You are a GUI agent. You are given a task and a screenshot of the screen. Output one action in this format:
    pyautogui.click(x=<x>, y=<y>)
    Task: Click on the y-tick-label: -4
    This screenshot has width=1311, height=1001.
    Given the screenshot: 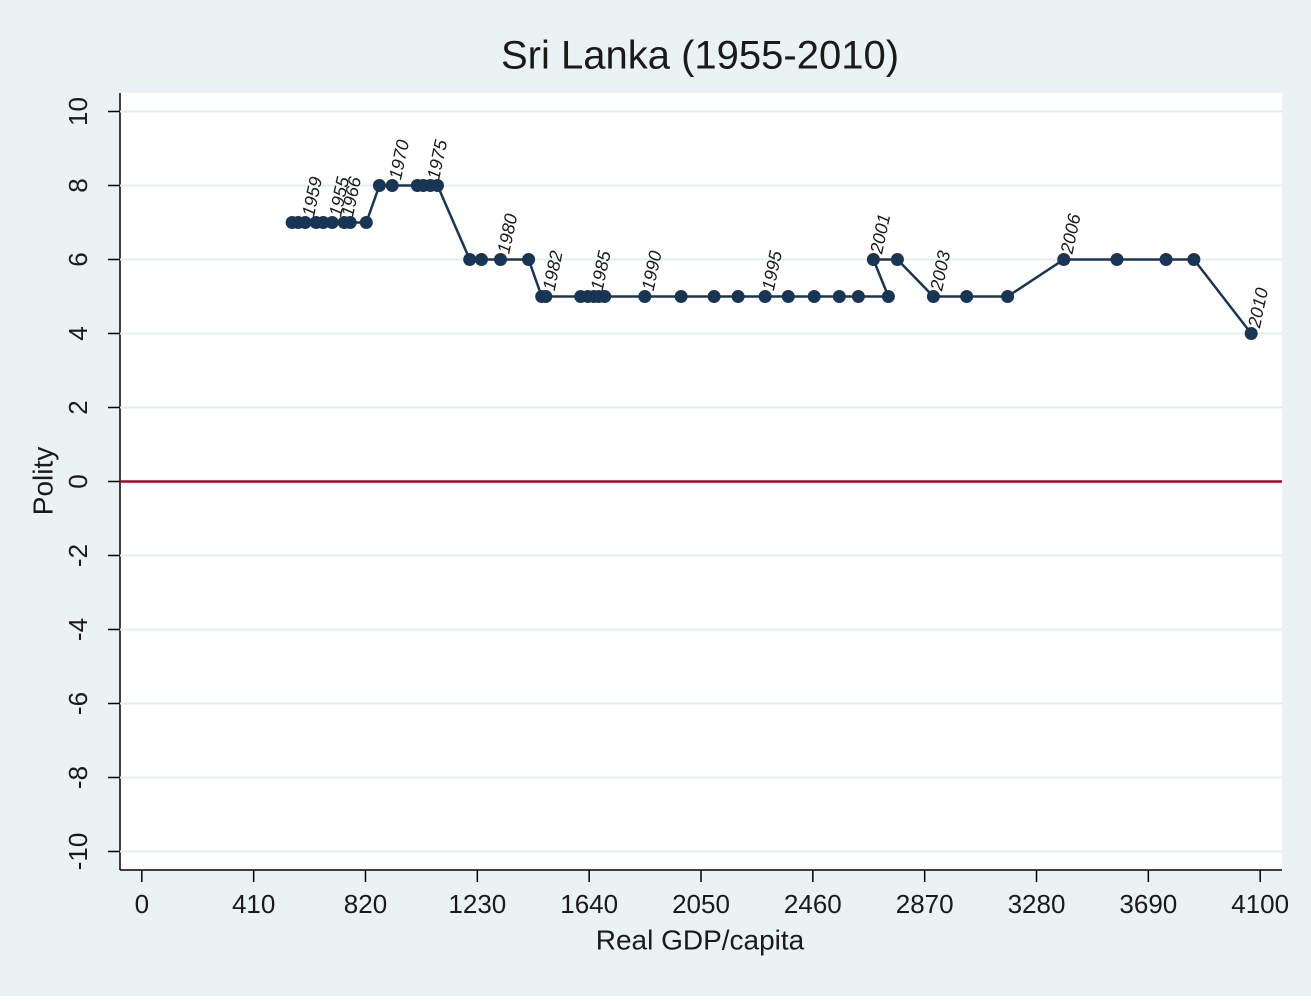 What is the action you would take?
    pyautogui.click(x=78, y=629)
    